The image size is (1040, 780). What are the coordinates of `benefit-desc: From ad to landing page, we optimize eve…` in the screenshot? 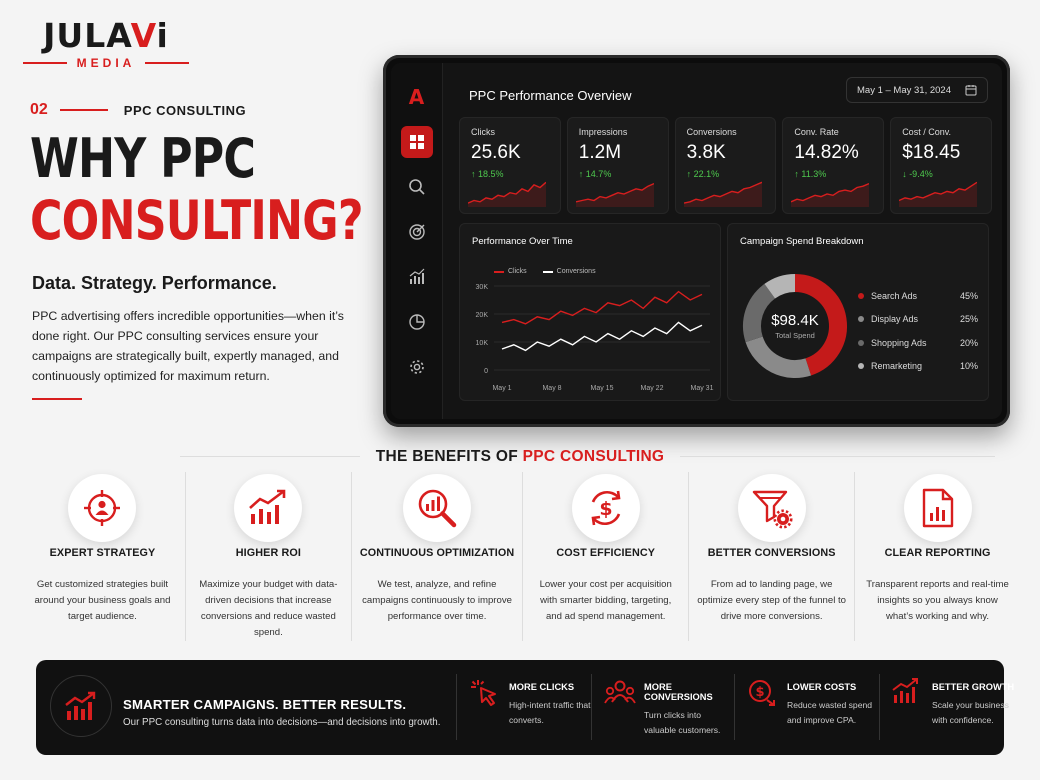 It's located at (772, 600).